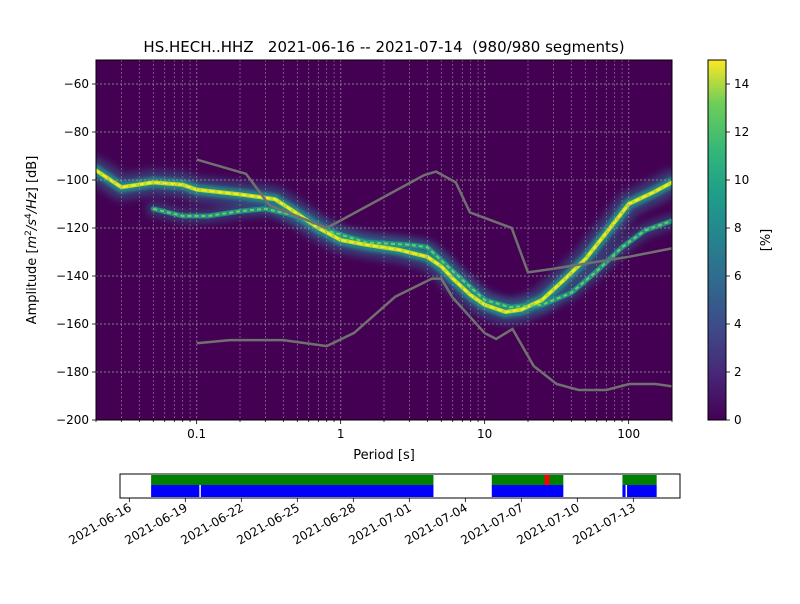 The height and width of the screenshot is (604, 800). Describe the element at coordinates (412, 258) in the screenshot. I see `psd-ridge-secondary` at that location.